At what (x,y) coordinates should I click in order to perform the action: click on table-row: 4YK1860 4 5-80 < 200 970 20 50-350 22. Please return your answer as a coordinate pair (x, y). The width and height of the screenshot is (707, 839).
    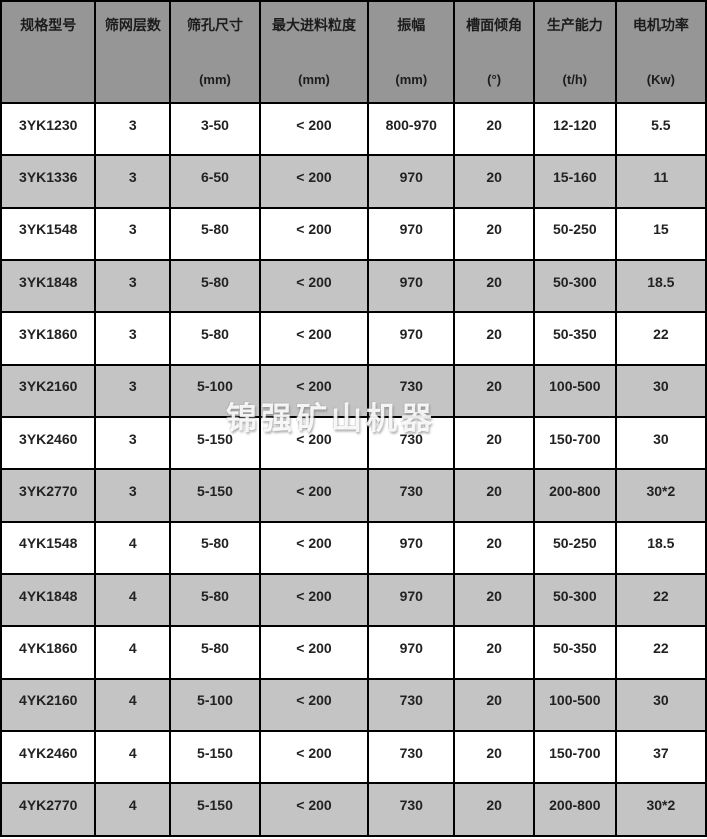
    Looking at the image, I should click on (353, 652).